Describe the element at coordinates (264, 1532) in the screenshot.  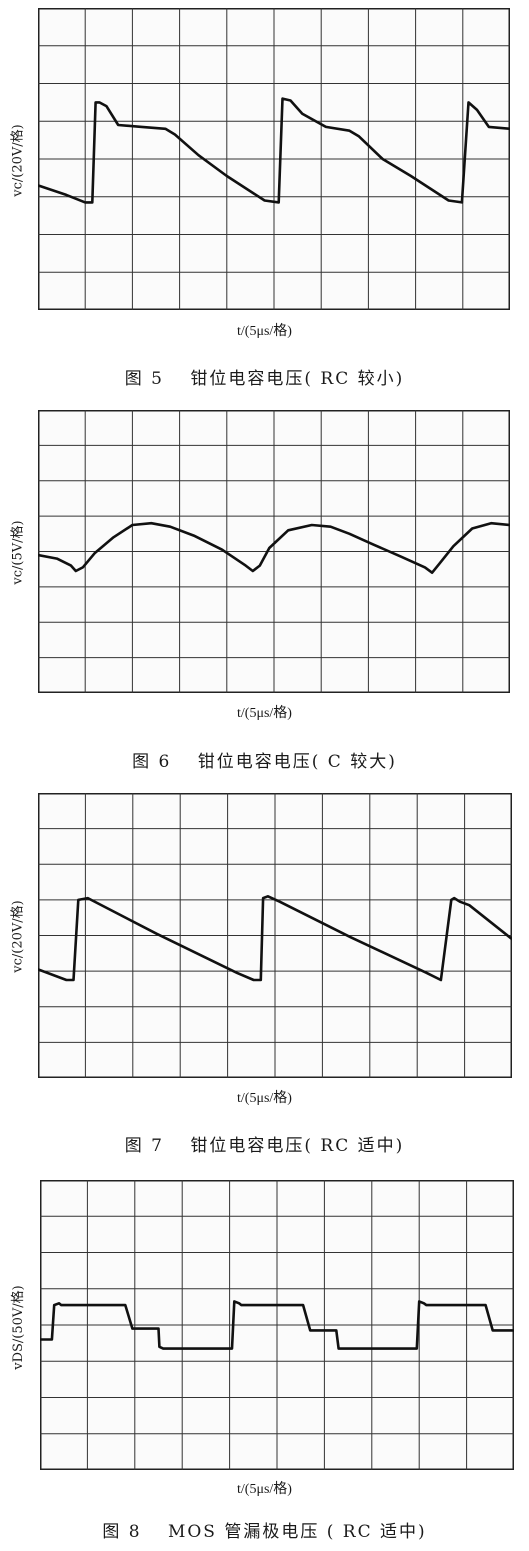
I see `figure-caption: 图 8 MOS 管漏极电压 ( RC 适中)` at that location.